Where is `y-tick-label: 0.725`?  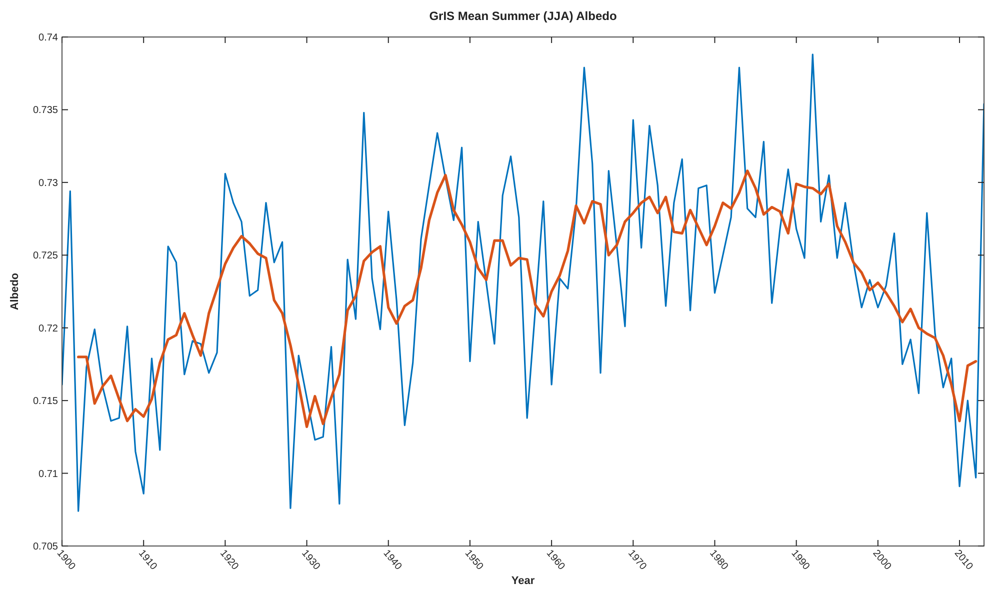
y-tick-label: 0.725 is located at coordinates (45, 256).